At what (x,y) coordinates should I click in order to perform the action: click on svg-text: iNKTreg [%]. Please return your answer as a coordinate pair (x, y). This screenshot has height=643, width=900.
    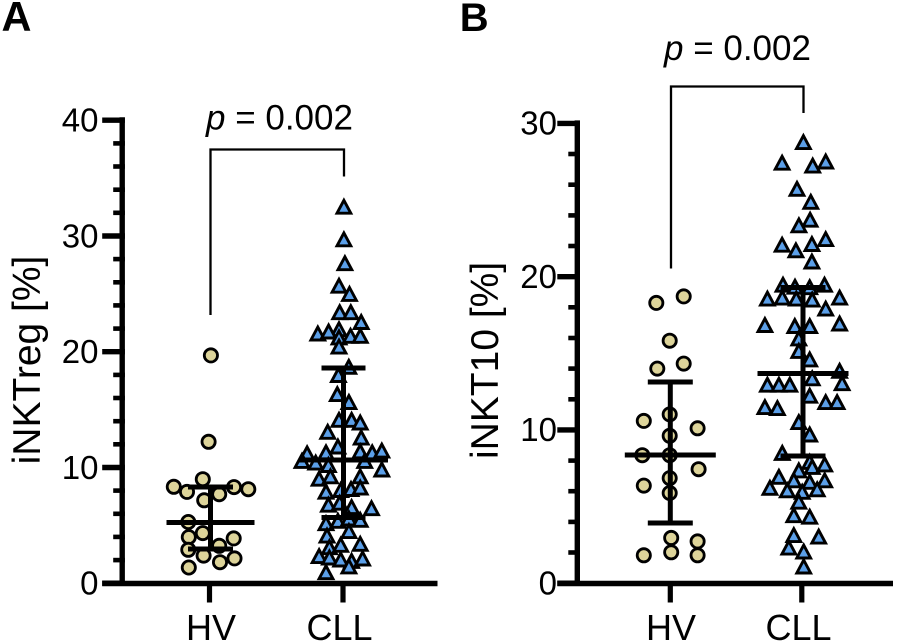
    Looking at the image, I should click on (27, 360).